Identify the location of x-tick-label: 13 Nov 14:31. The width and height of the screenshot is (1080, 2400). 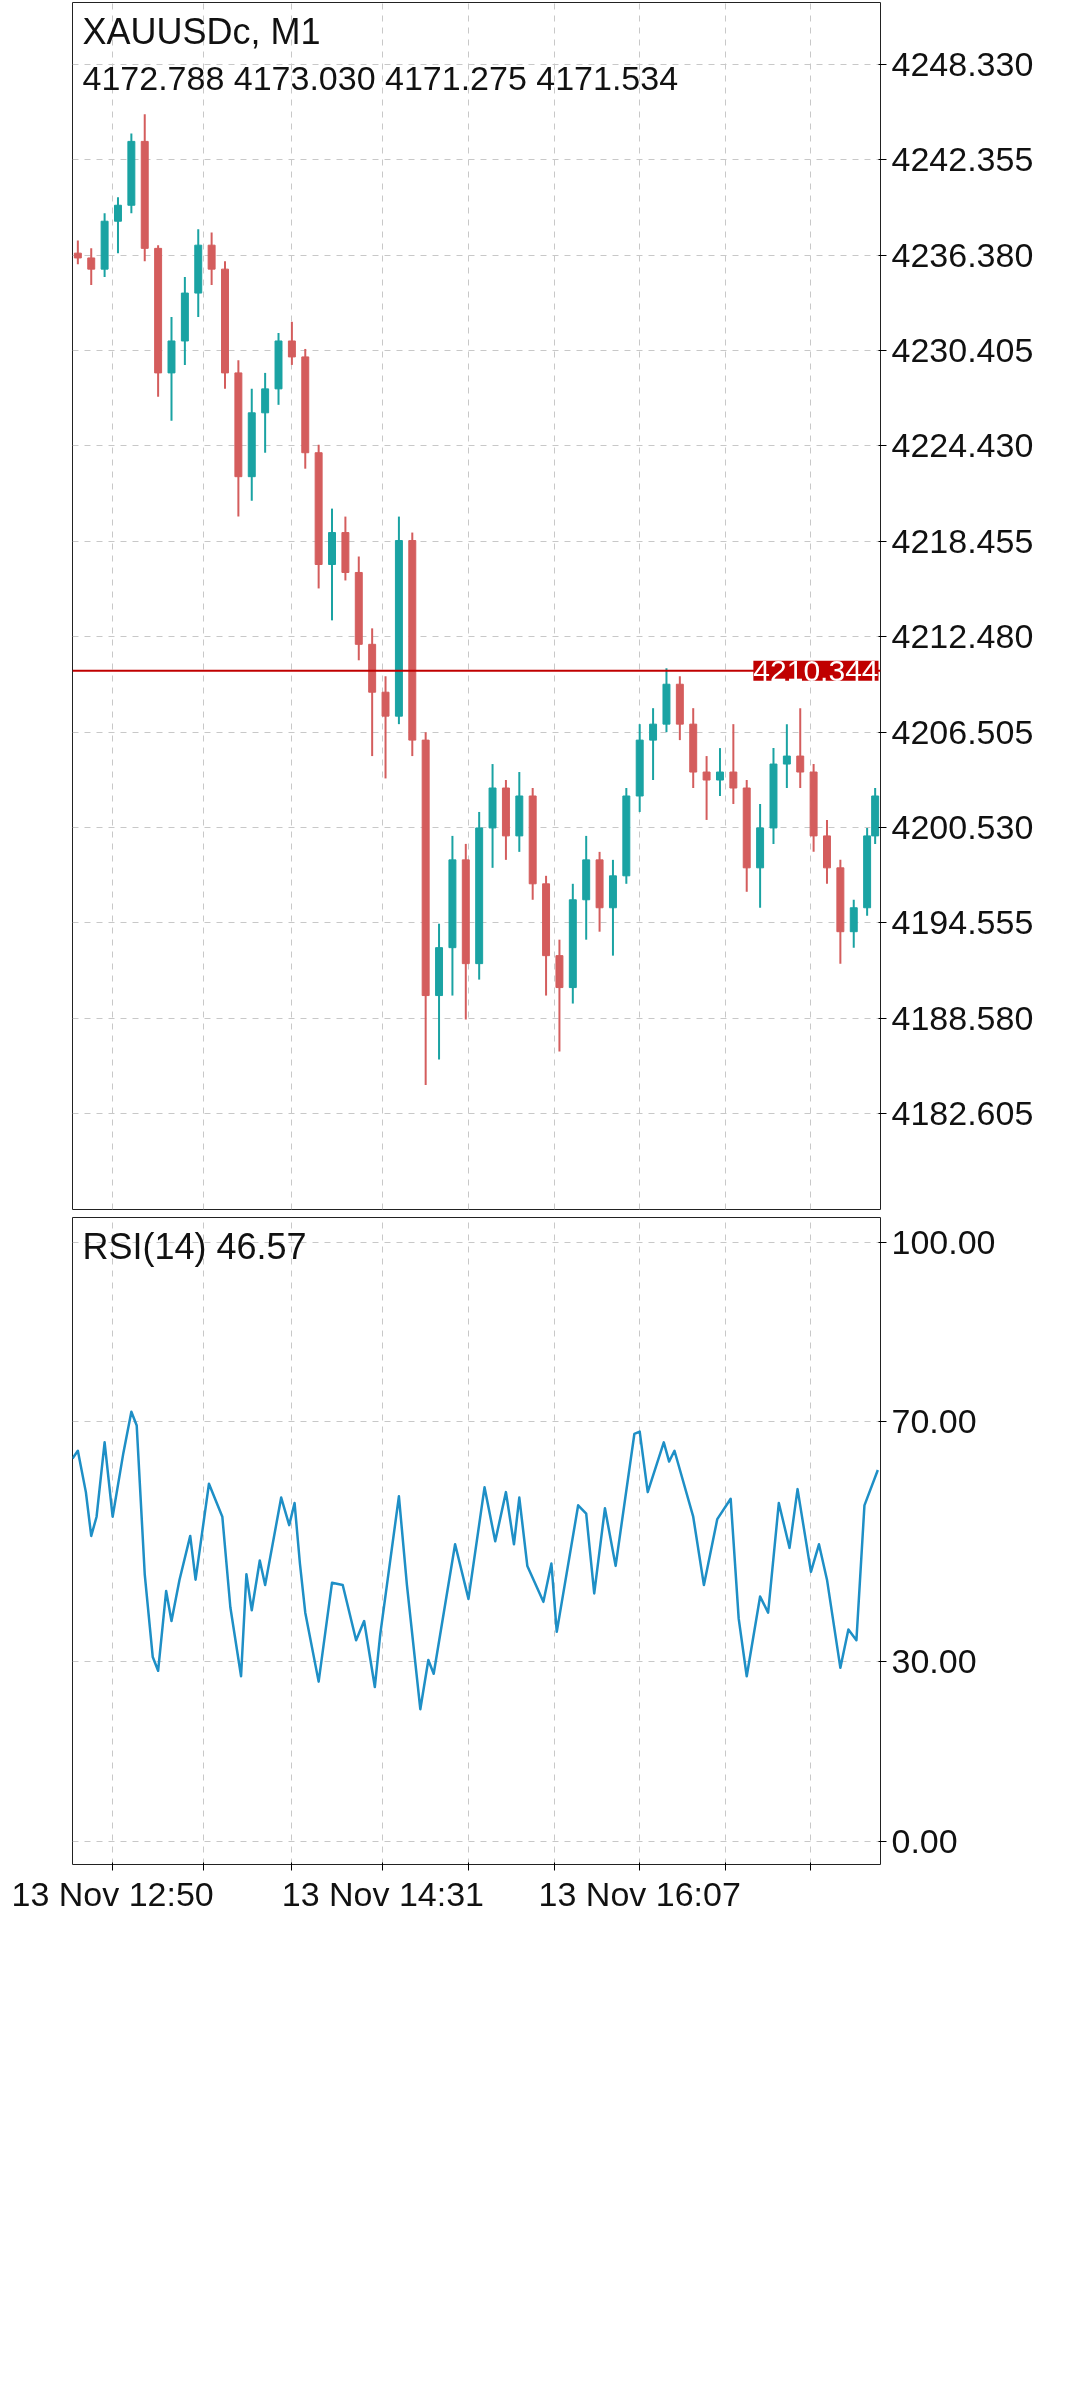
(382, 1893).